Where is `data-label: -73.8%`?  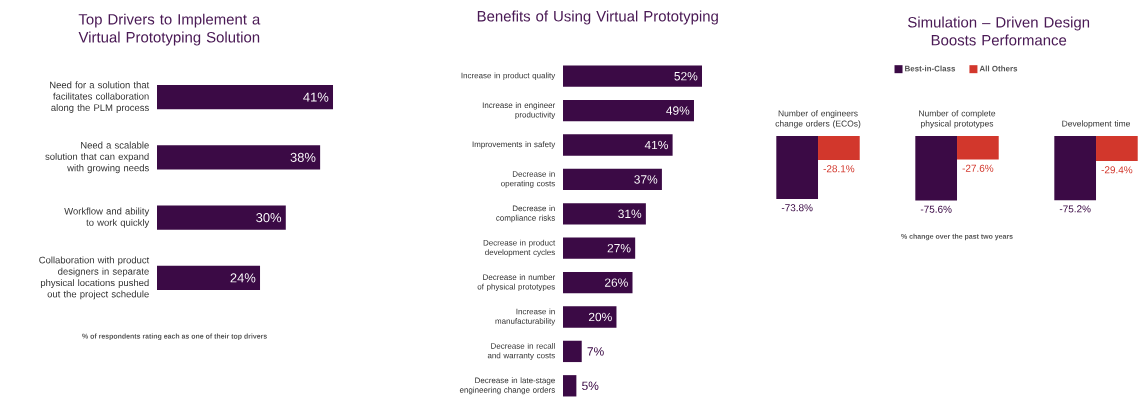 data-label: -73.8% is located at coordinates (797, 208).